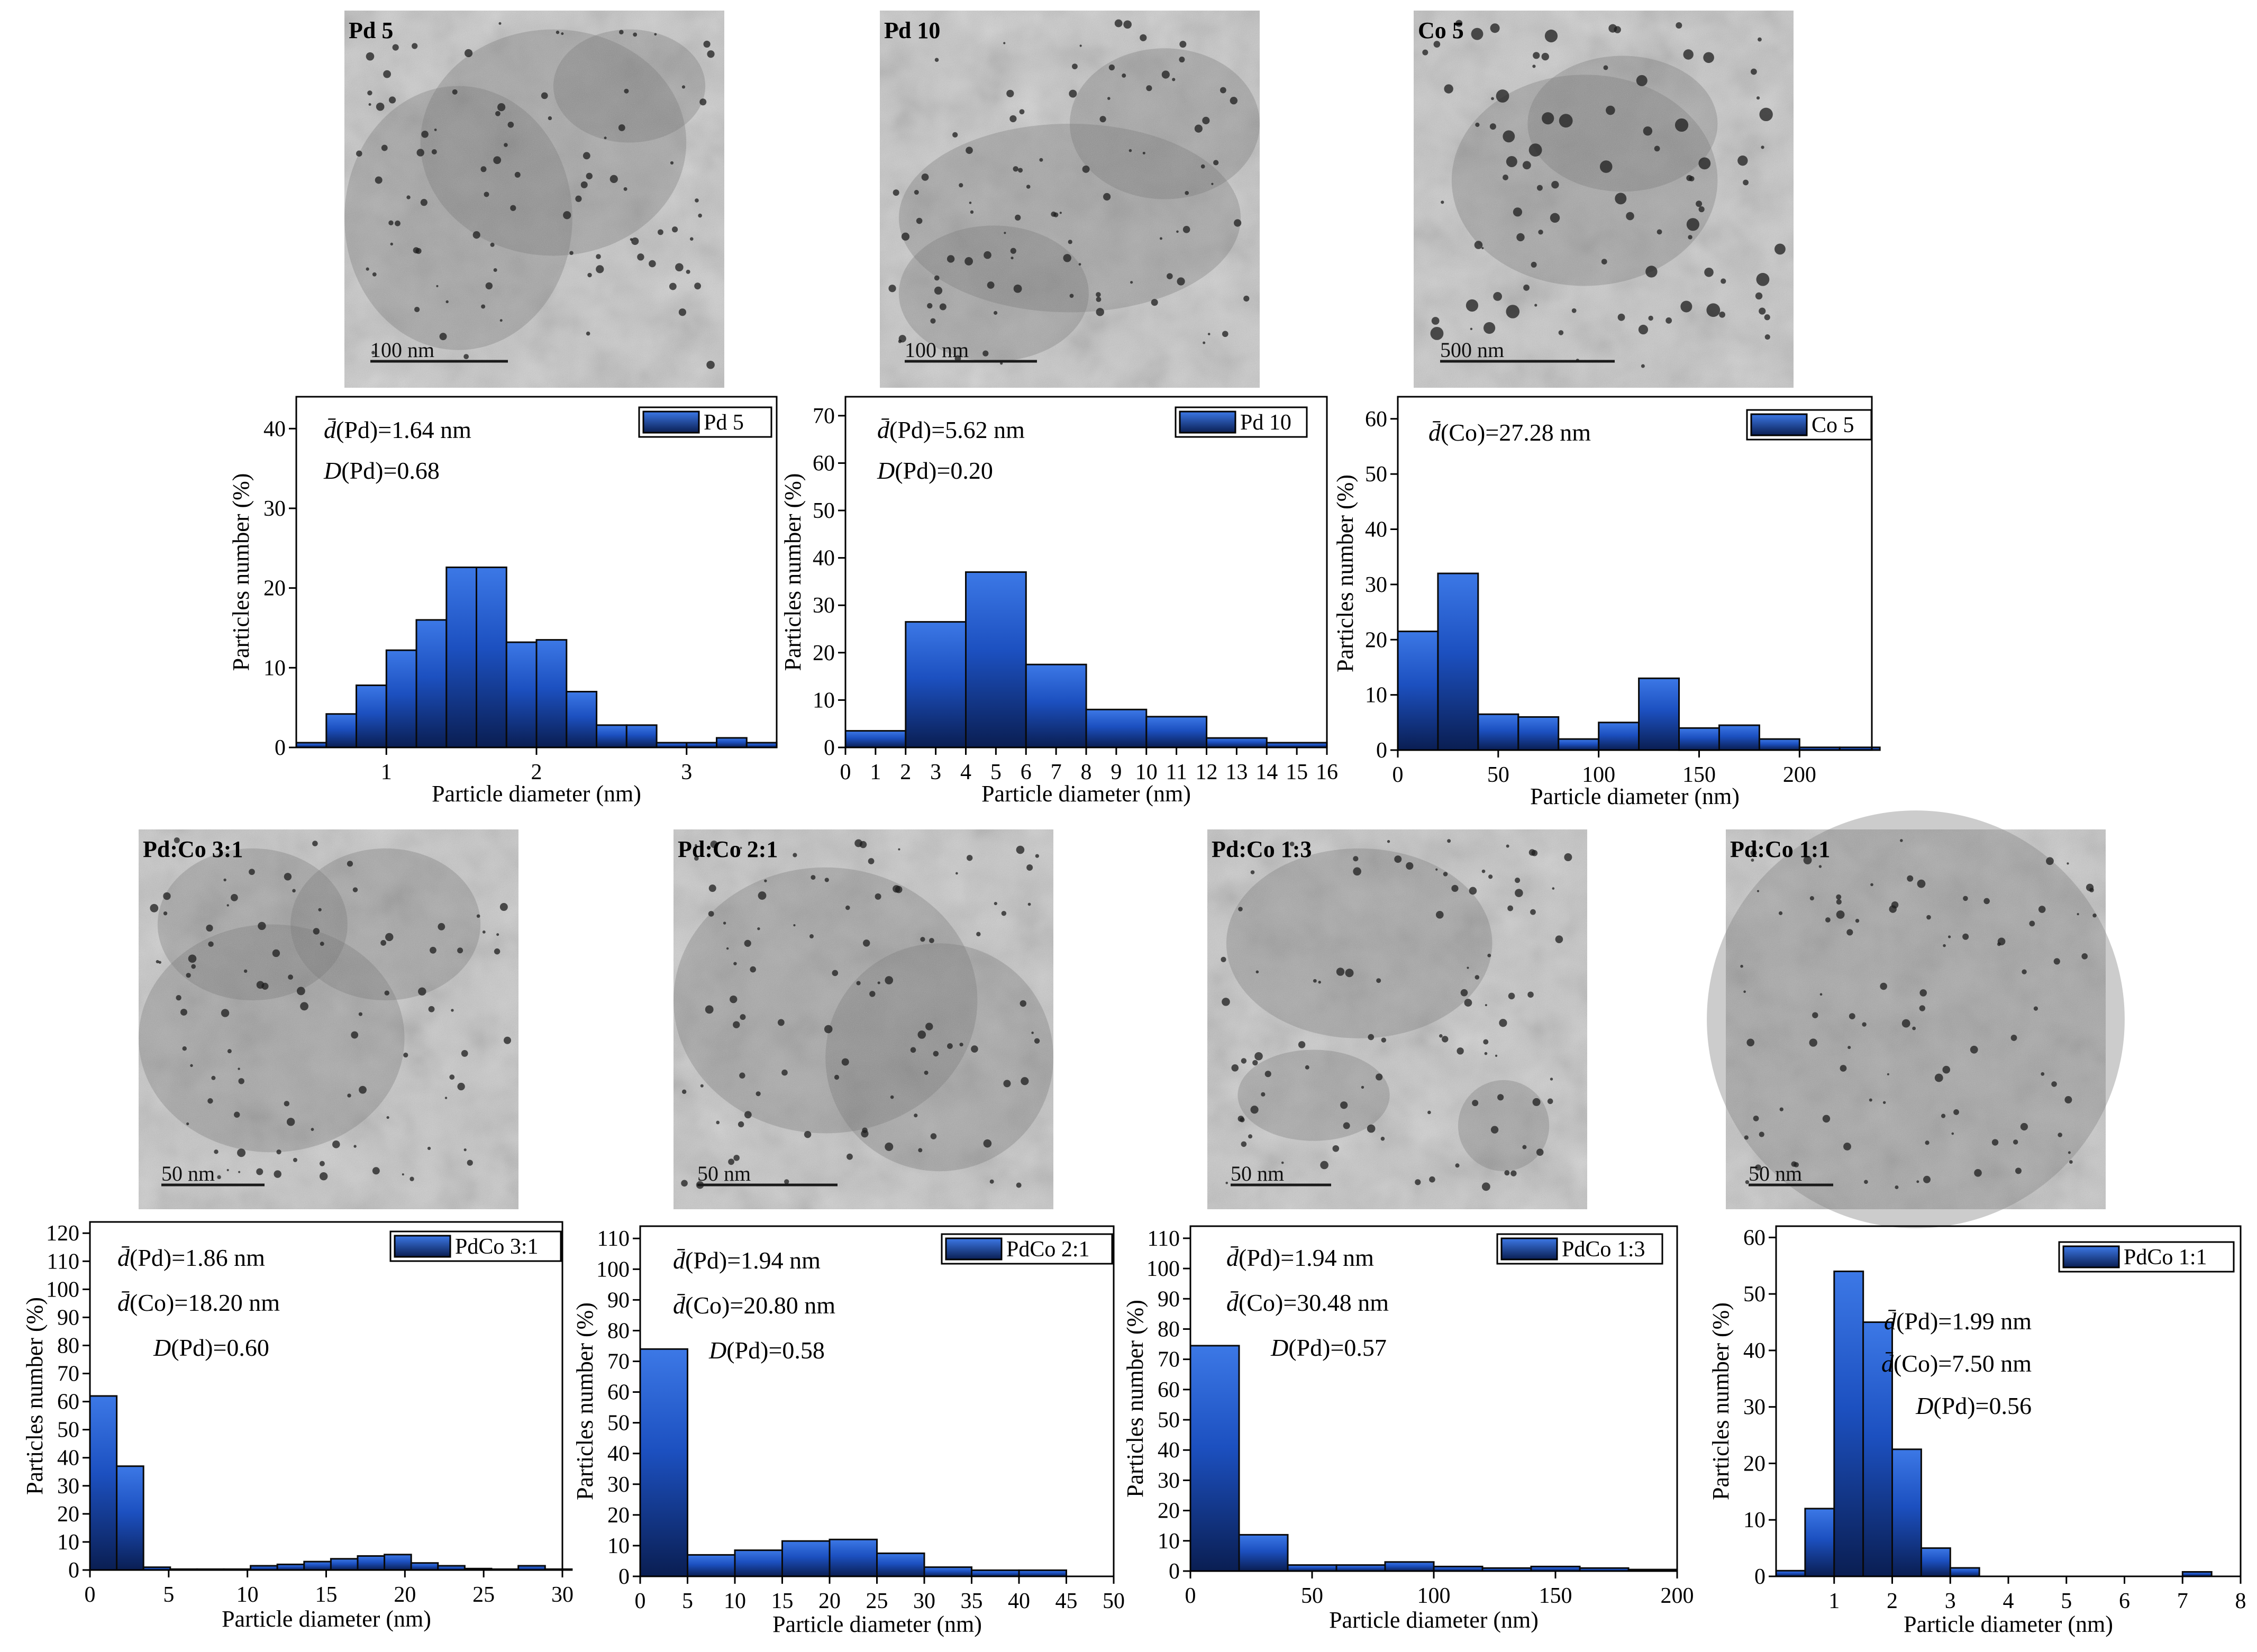 This screenshot has height=1652, width=2257. I want to click on legend-label: Pd 10, so click(1265, 423).